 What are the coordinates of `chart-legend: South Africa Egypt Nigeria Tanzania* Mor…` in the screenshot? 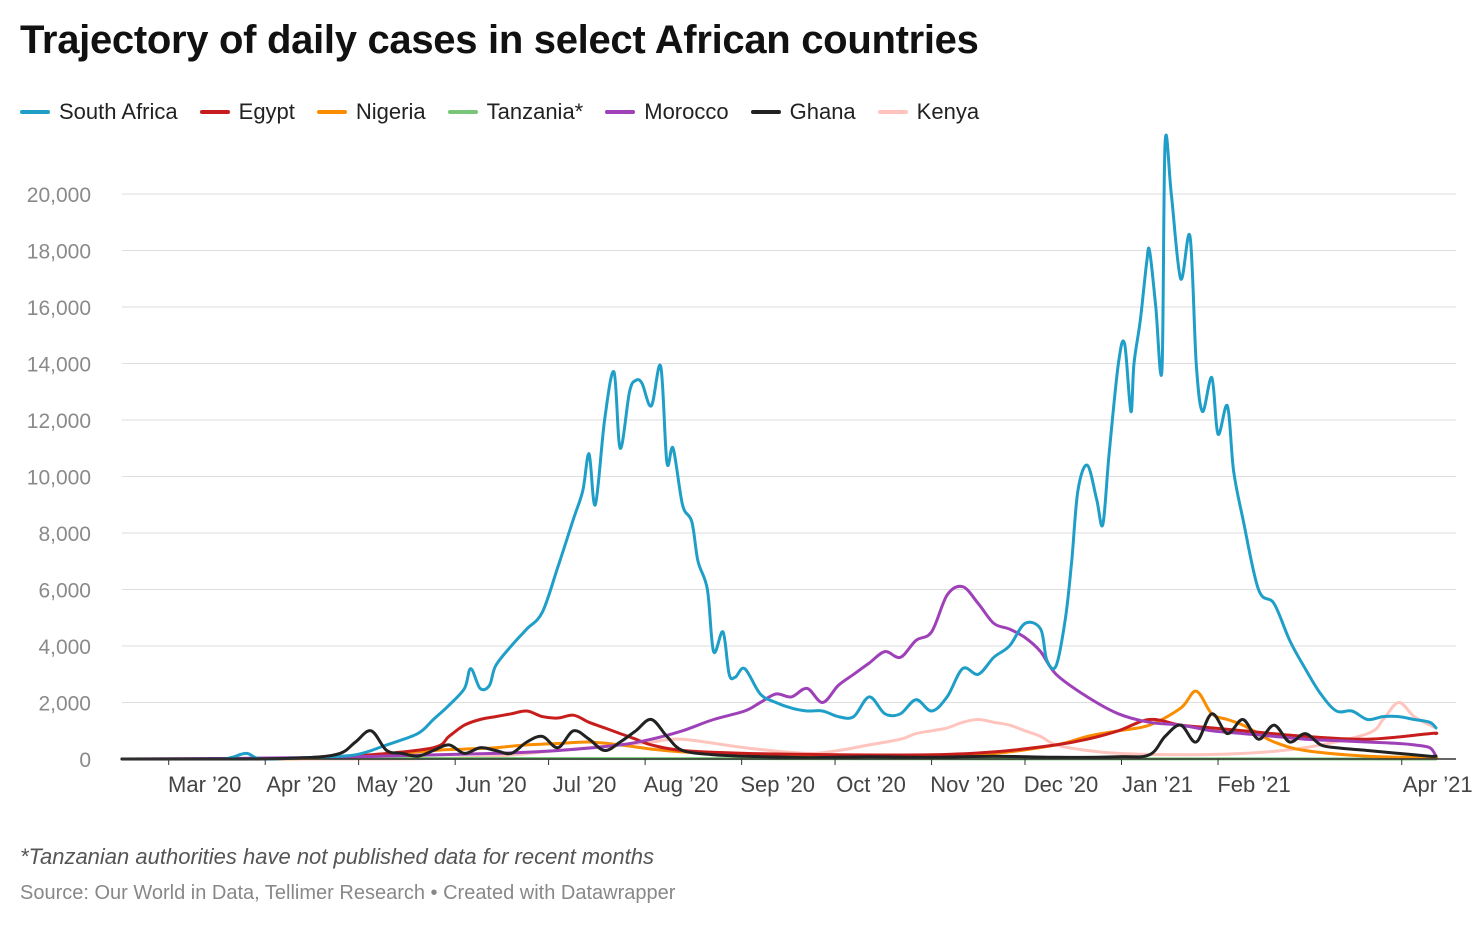 It's located at (510, 112).